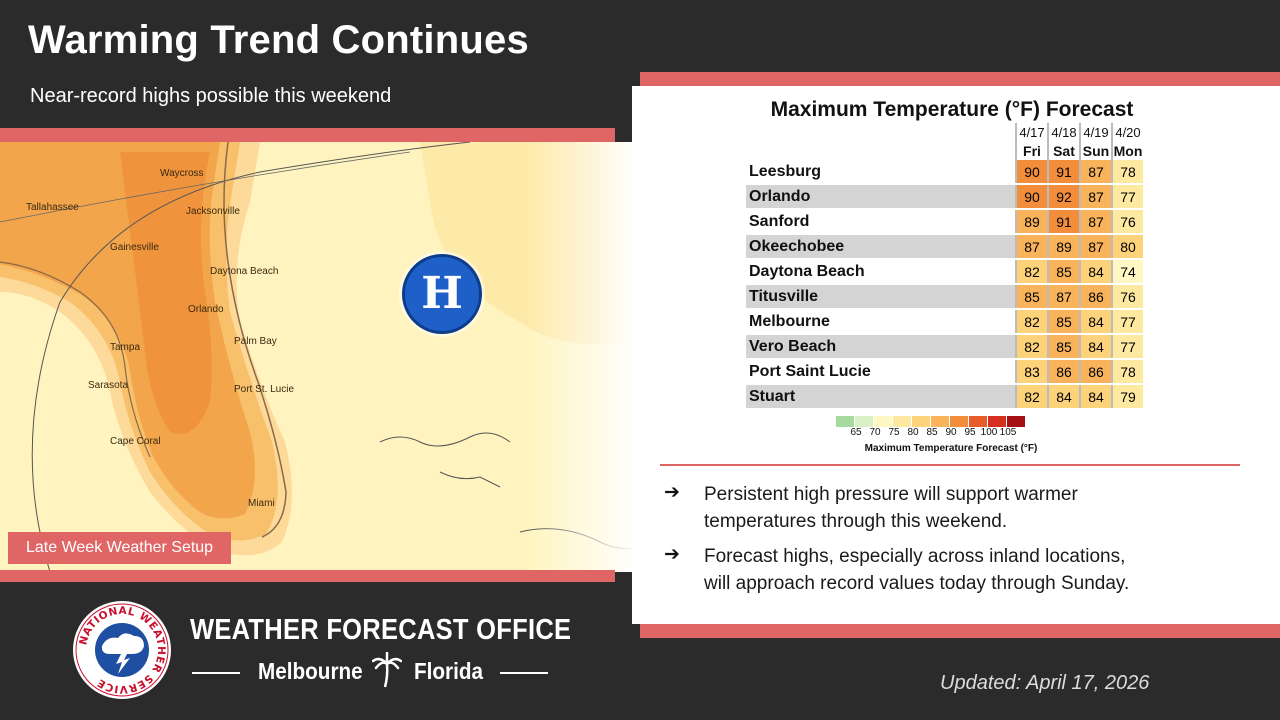 The width and height of the screenshot is (1280, 720). Describe the element at coordinates (944, 397) in the screenshot. I see `table-row: Stuart 82 84 84 79` at that location.